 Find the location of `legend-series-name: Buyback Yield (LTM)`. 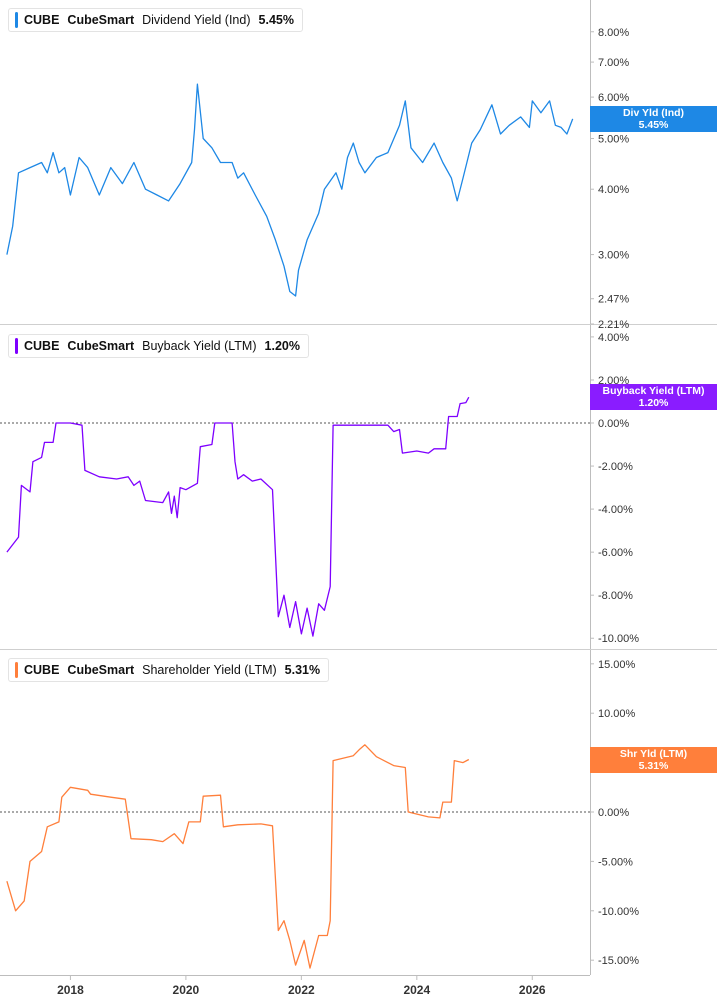

legend-series-name: Buyback Yield (LTM) is located at coordinates (199, 346).